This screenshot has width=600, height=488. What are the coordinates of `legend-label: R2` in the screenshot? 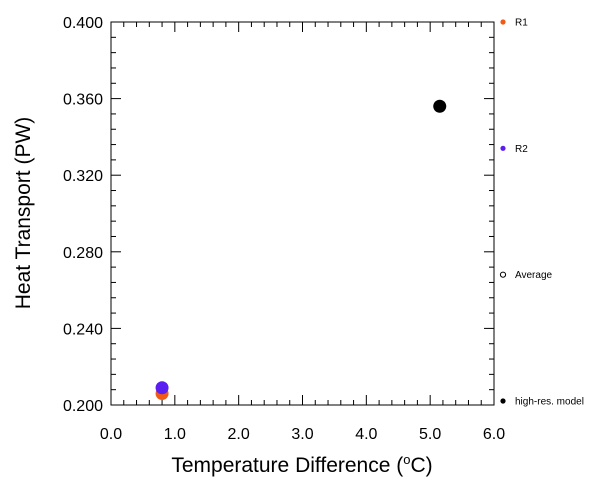 It's located at (521, 149).